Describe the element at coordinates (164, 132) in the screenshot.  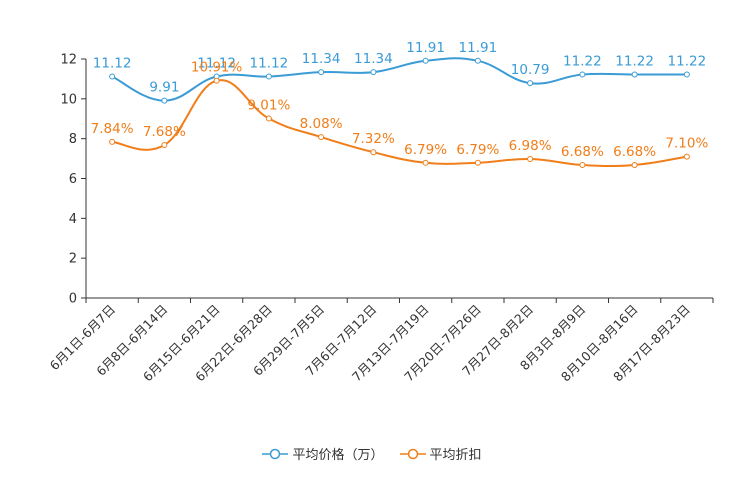
I see `data-label: 7.68%` at that location.